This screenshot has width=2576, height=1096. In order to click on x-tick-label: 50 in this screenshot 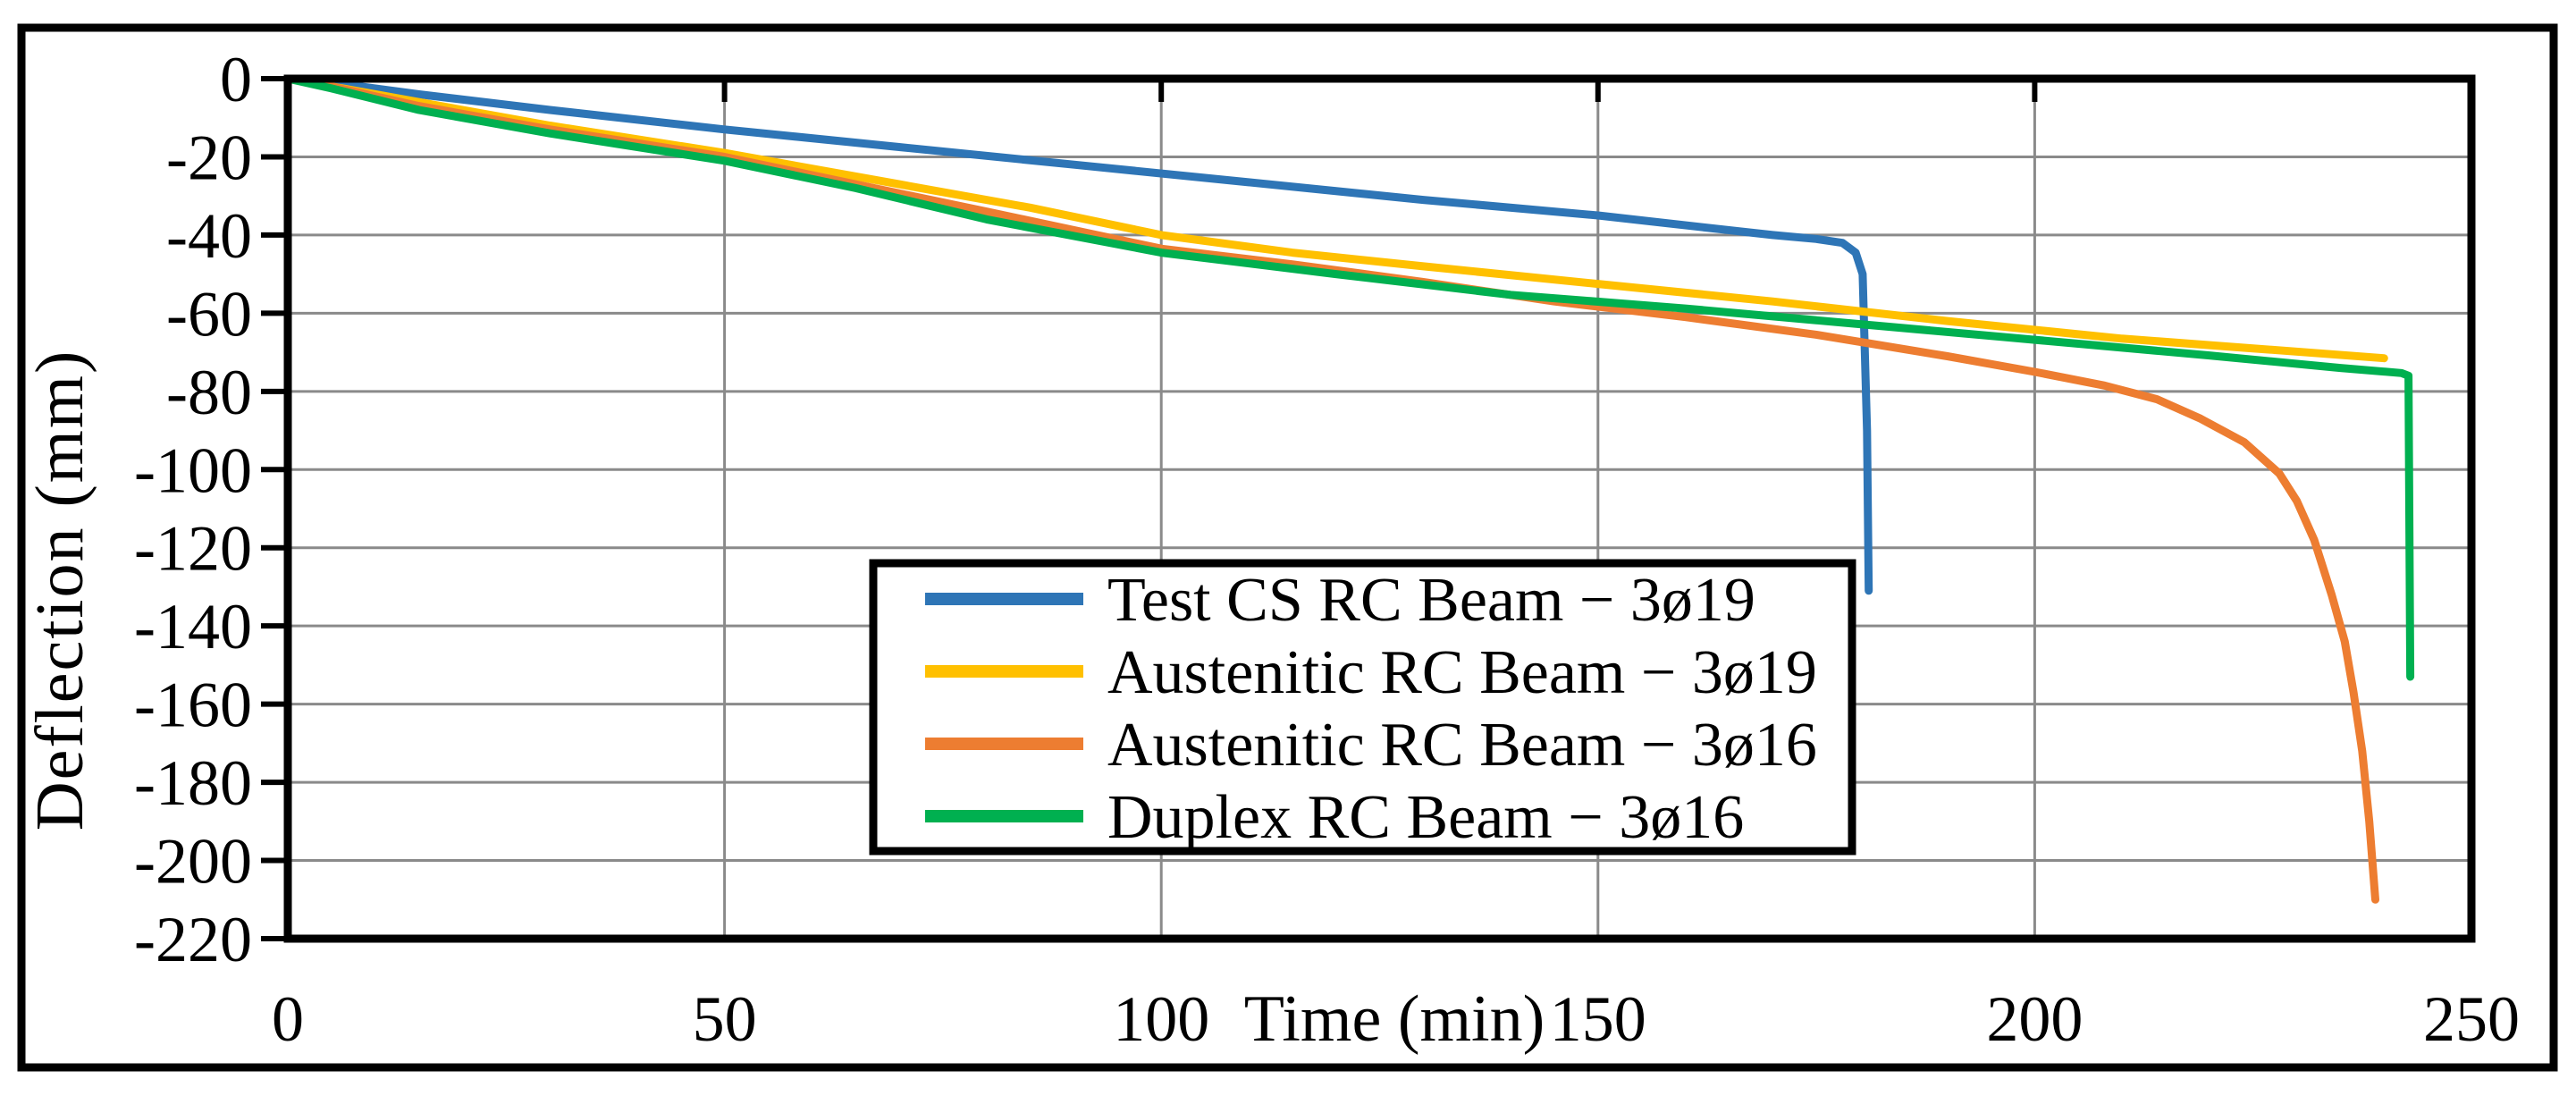, I will do `click(725, 1019)`.